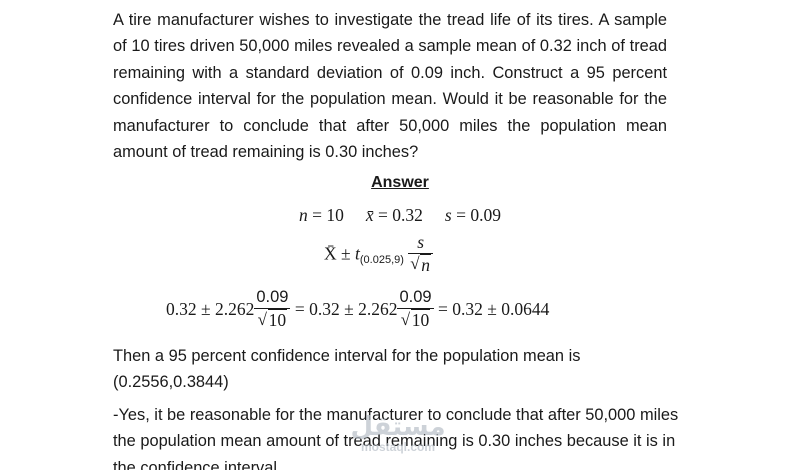 This screenshot has height=470, width=800. Describe the element at coordinates (272, 297) in the screenshot. I see `fraction-1-numerator: 0.09` at that location.